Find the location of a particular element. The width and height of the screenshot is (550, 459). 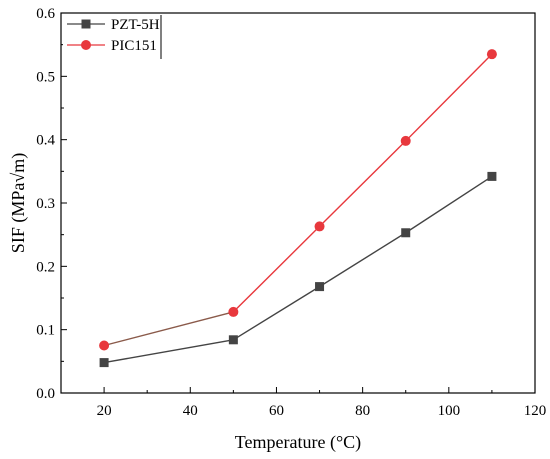

x-tick-label: 40 is located at coordinates (190, 411).